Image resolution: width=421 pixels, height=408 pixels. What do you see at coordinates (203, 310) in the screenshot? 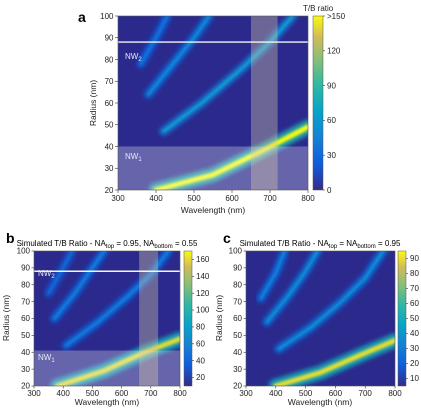
I see `colorbar-tick-label: 100` at bounding box center [203, 310].